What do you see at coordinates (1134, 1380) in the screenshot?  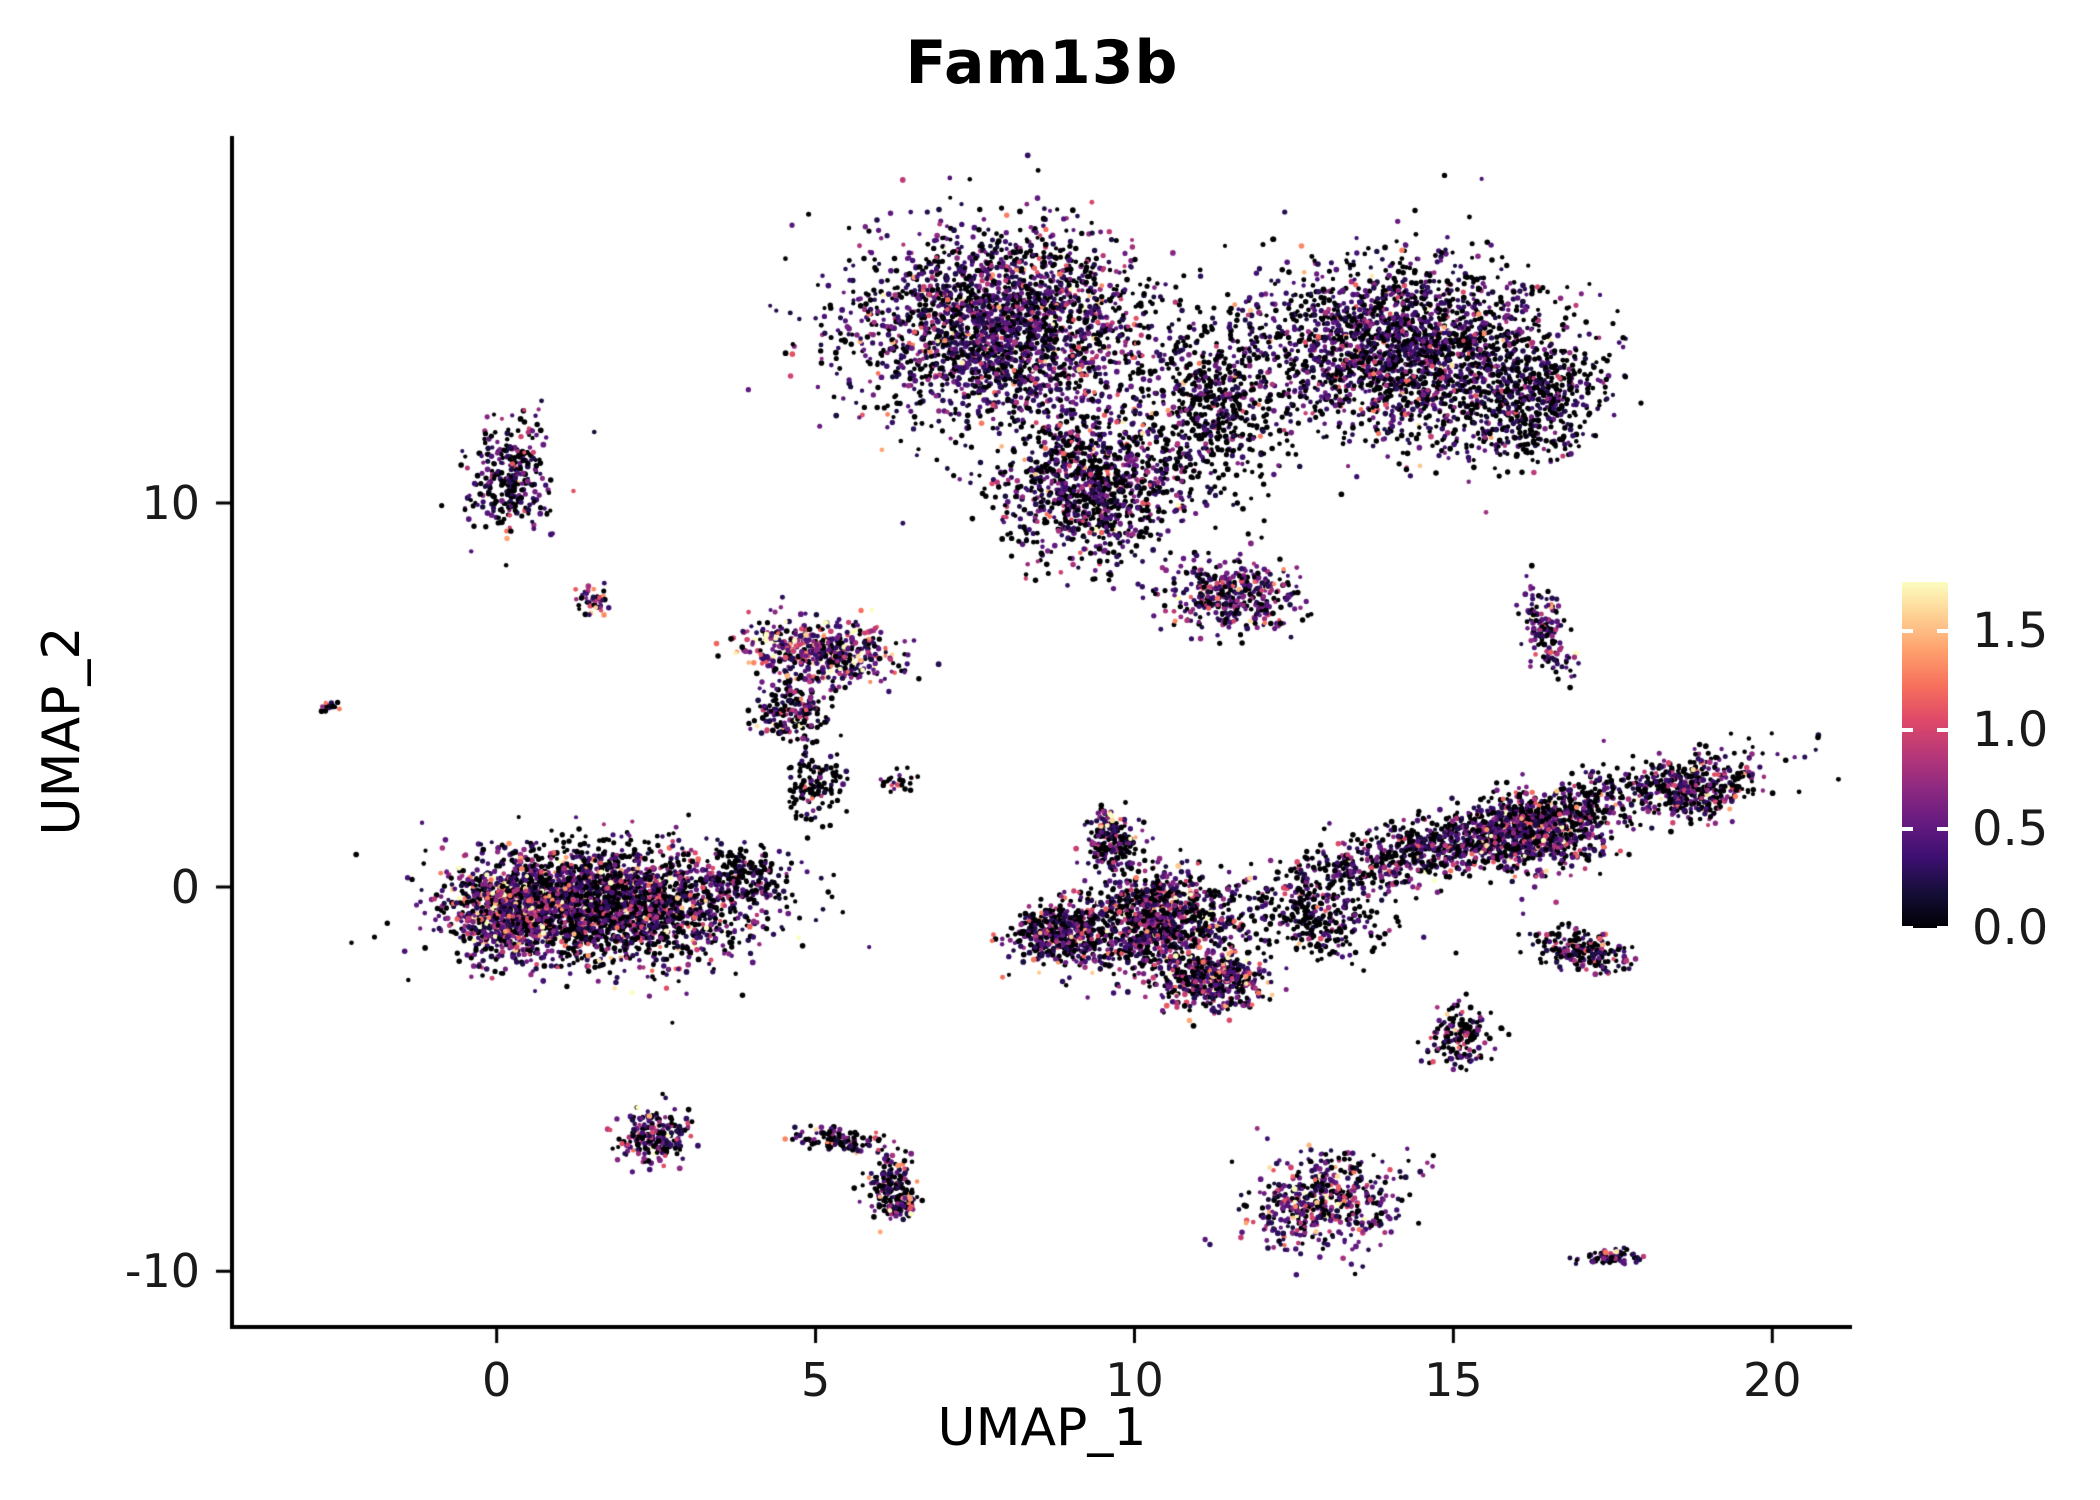 I see `x-tick-label: 10` at bounding box center [1134, 1380].